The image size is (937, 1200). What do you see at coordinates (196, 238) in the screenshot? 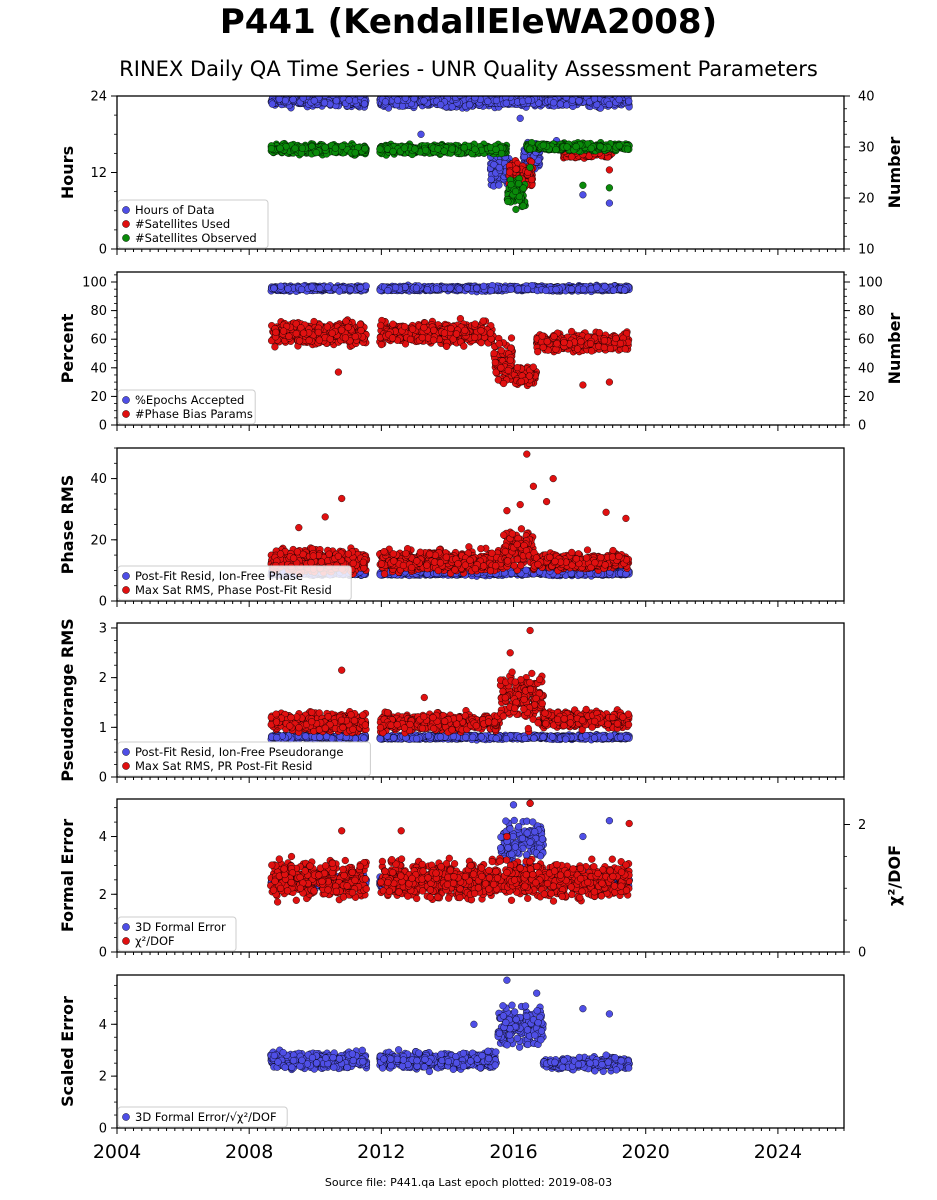
I see `legend-entry: #Satellites Observed` at bounding box center [196, 238].